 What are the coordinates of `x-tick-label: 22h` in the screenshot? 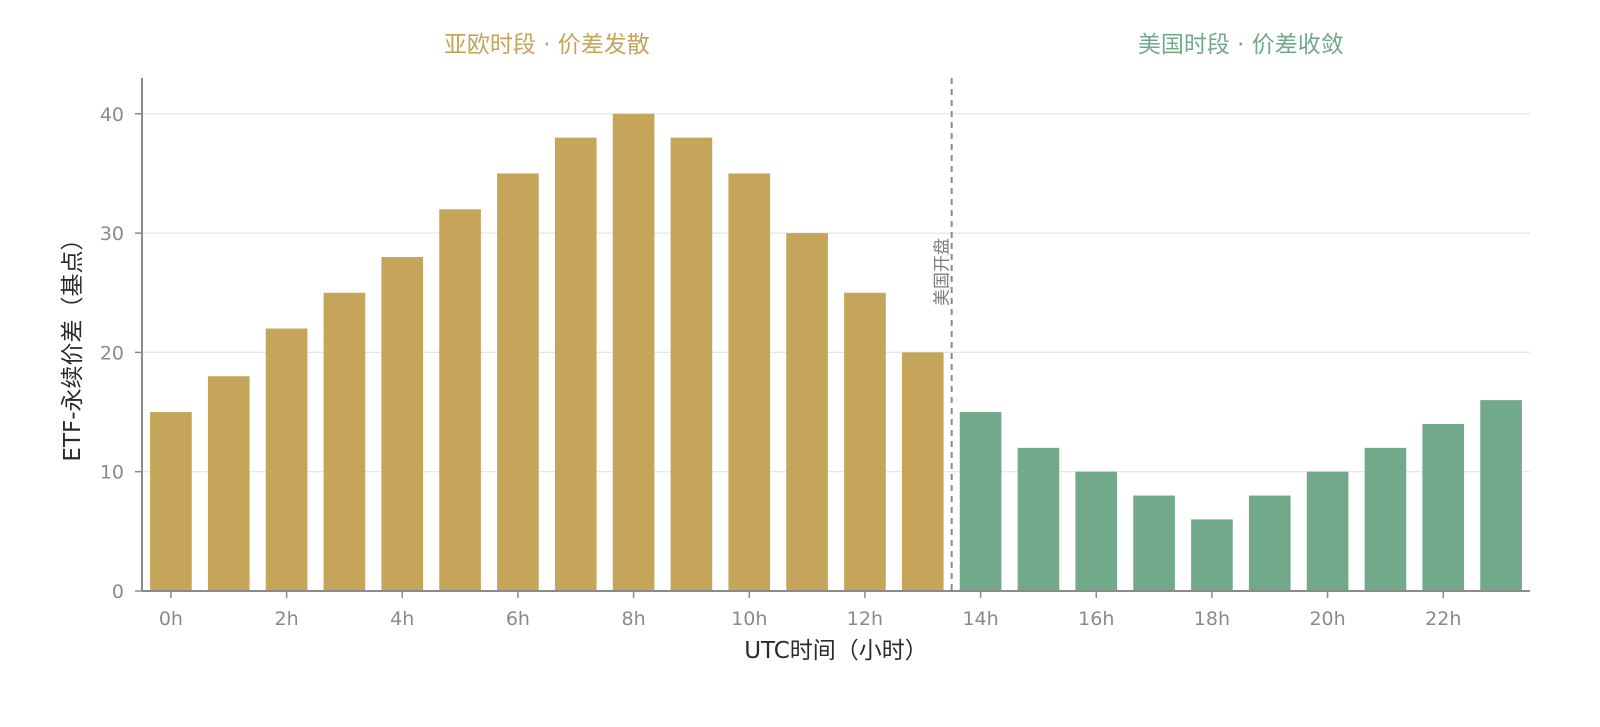 It's located at (1443, 619).